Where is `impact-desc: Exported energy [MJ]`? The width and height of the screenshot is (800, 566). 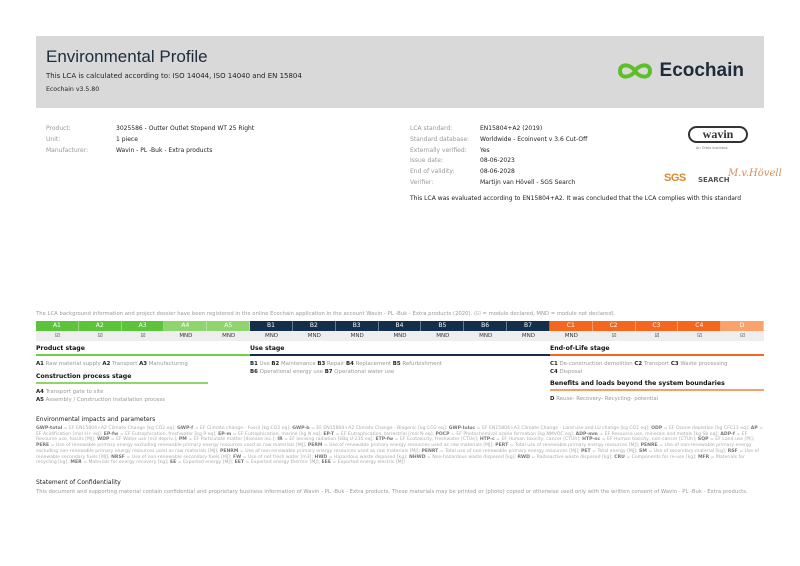 impact-desc: Exported energy [MJ] is located at coordinates (207, 463).